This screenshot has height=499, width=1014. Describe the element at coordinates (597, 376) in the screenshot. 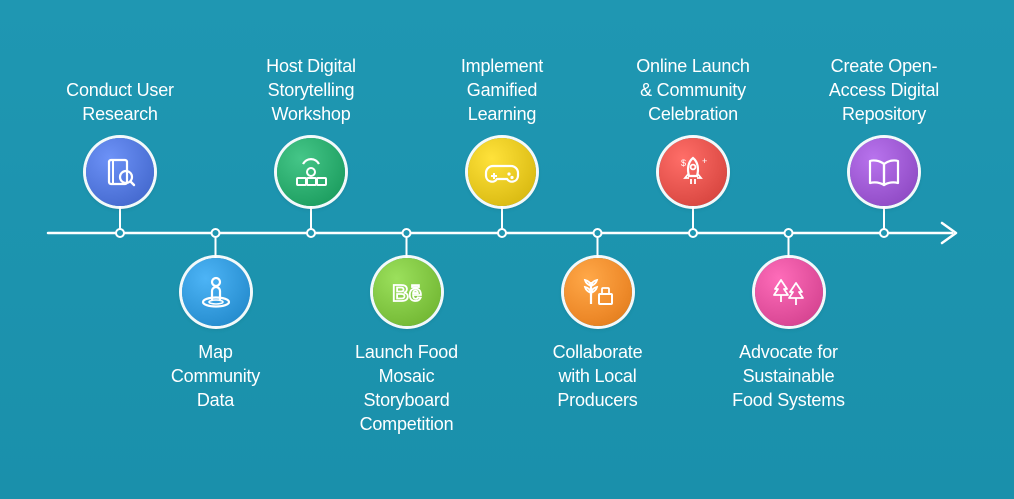

I see `step-label: Collaborate with Local Producers` at that location.